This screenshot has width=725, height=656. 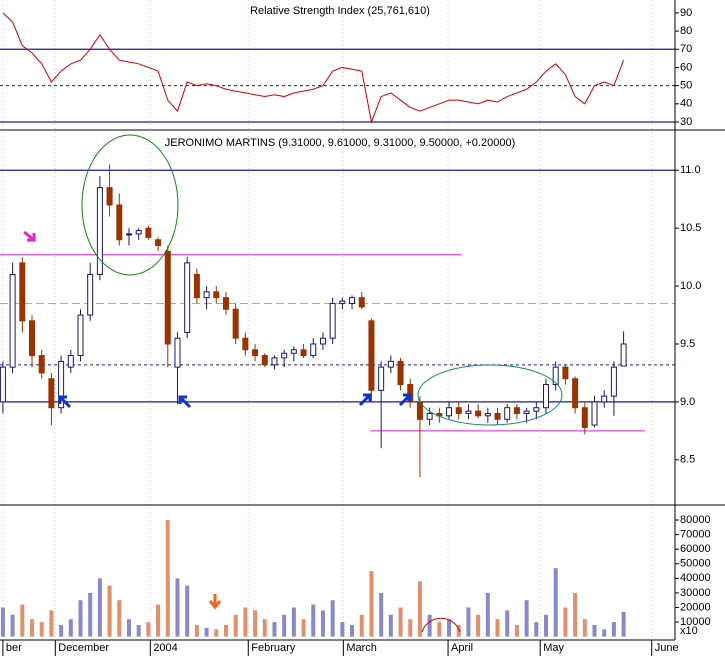 What do you see at coordinates (686, 49) in the screenshot?
I see `y-tick-label: 70` at bounding box center [686, 49].